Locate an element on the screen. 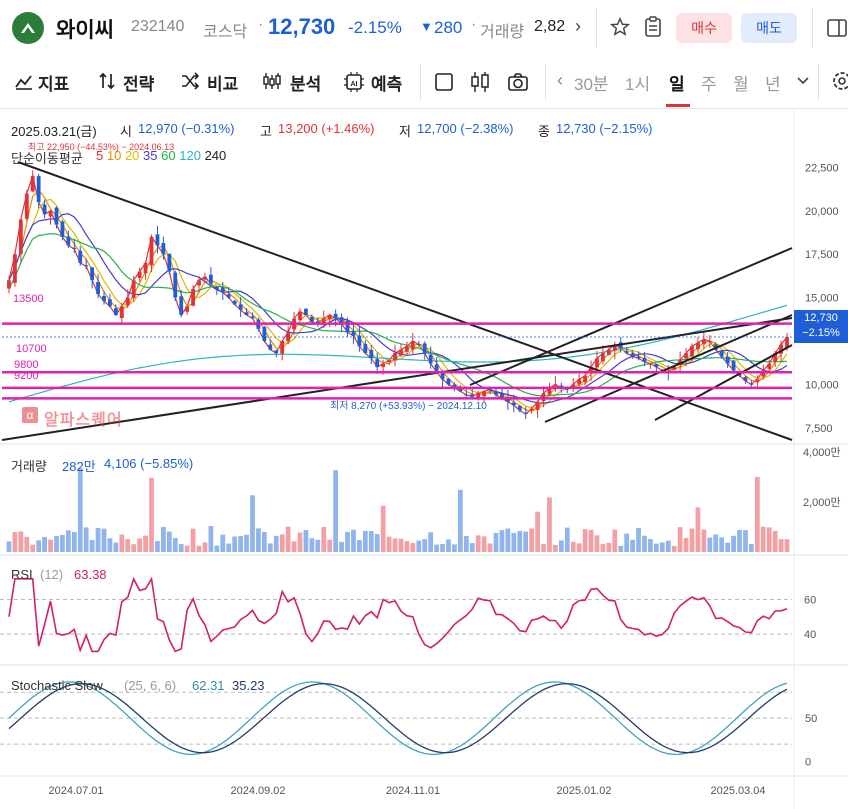 The height and width of the screenshot is (809, 848). camera-icon is located at coordinates (518, 84).